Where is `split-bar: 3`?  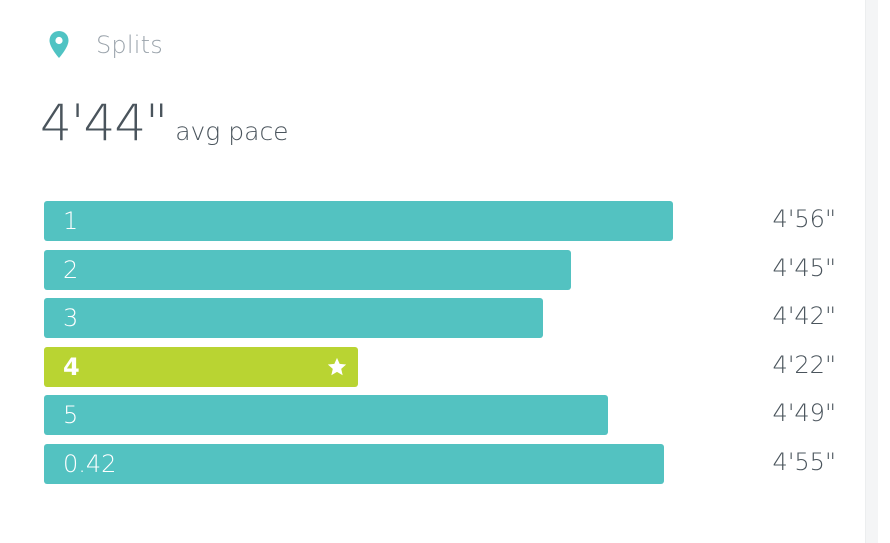 split-bar: 3 is located at coordinates (294, 318).